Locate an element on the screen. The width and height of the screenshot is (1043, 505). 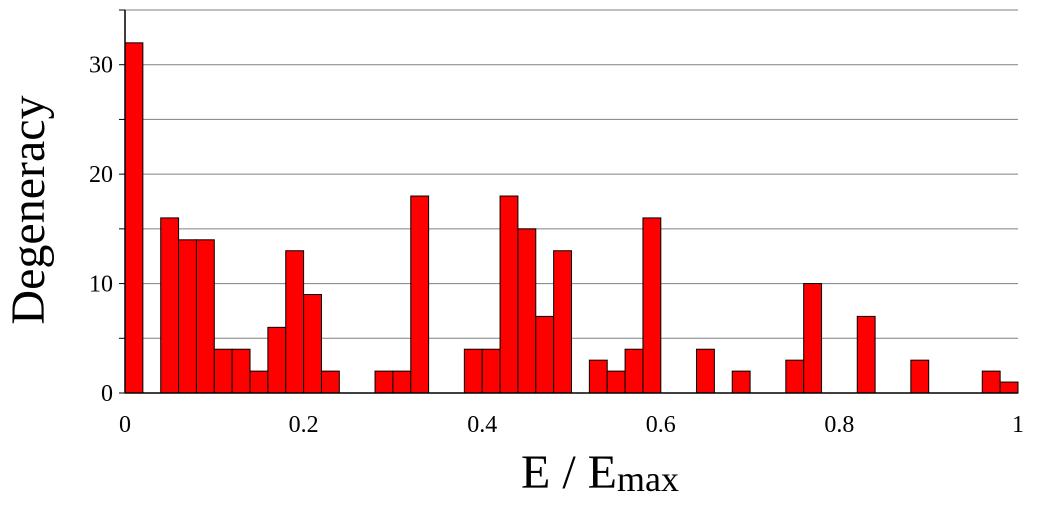
y-ticks: 0 10 20 30 is located at coordinates (107, 208).